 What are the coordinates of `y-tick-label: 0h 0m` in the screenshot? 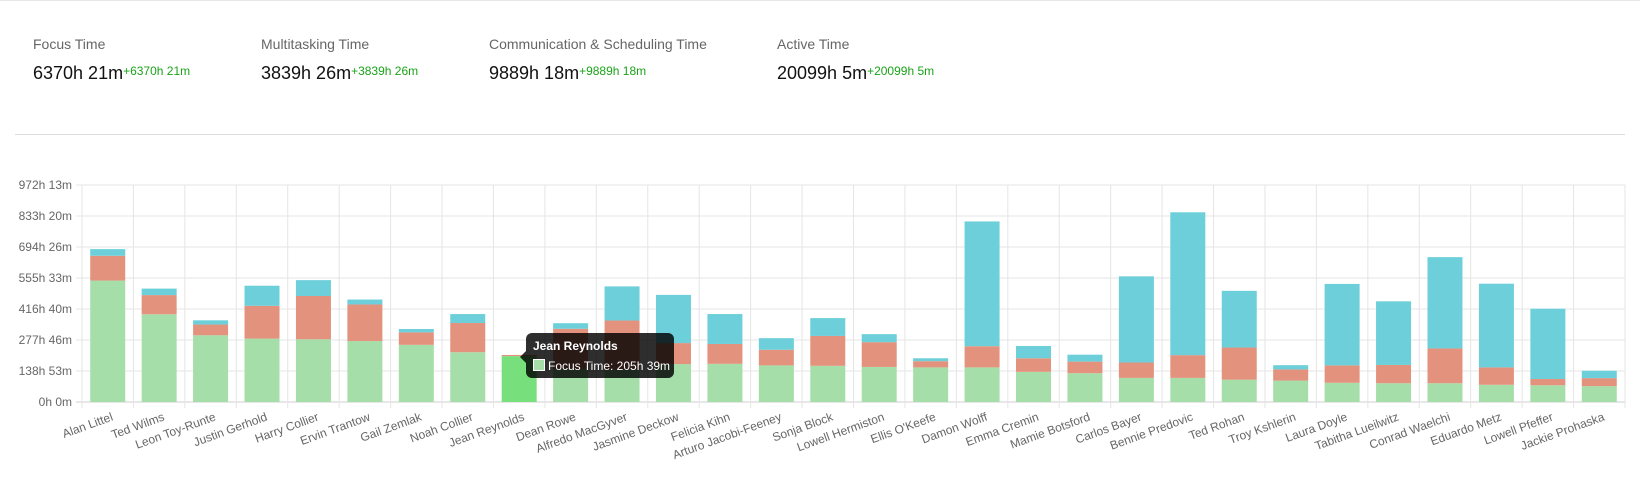 It's located at (55, 402).